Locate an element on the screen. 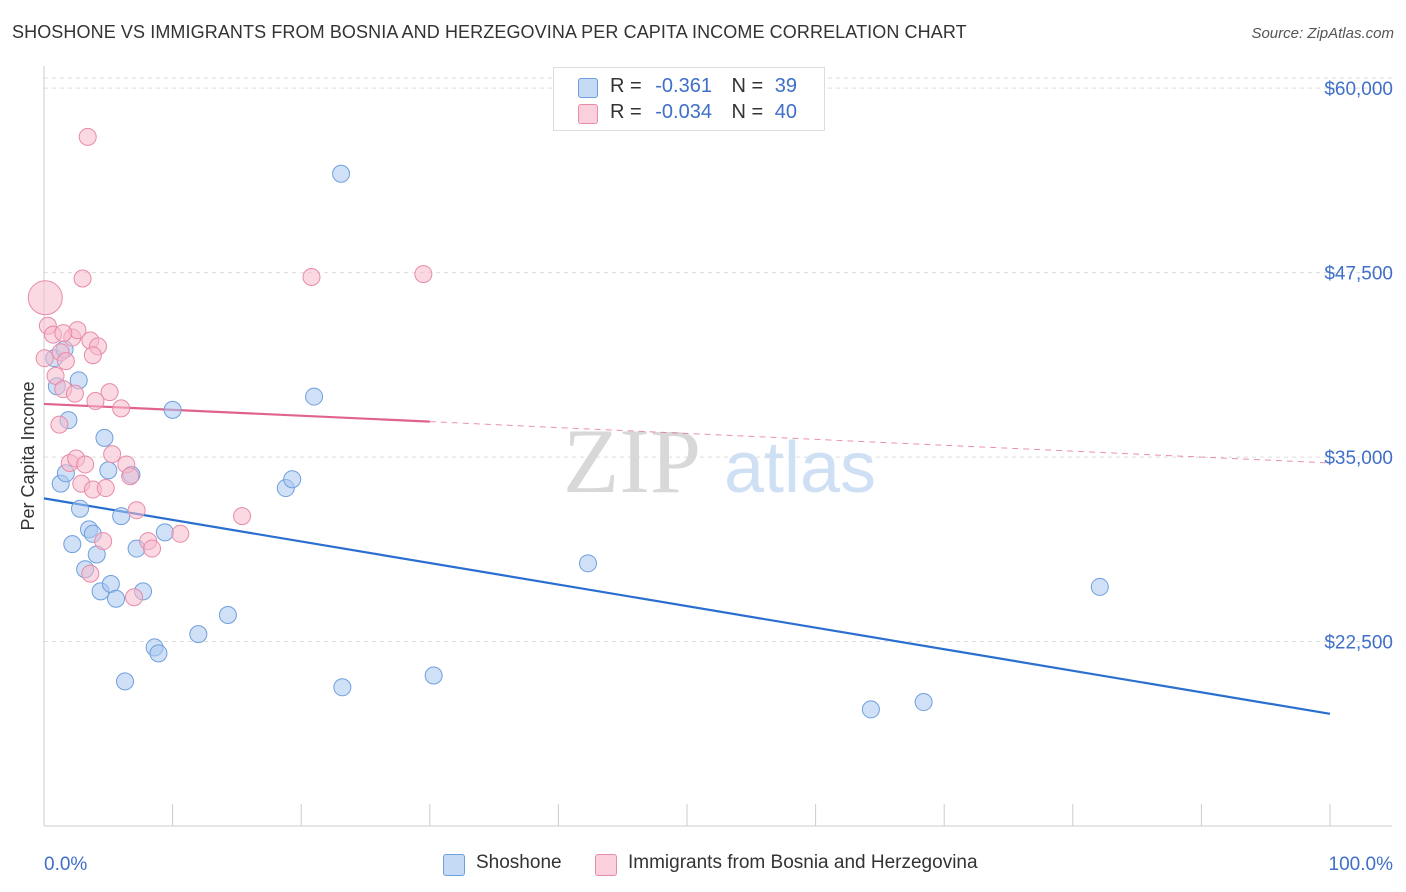 The height and width of the screenshot is (892, 1406). trend-line-dashed is located at coordinates (880, 442).